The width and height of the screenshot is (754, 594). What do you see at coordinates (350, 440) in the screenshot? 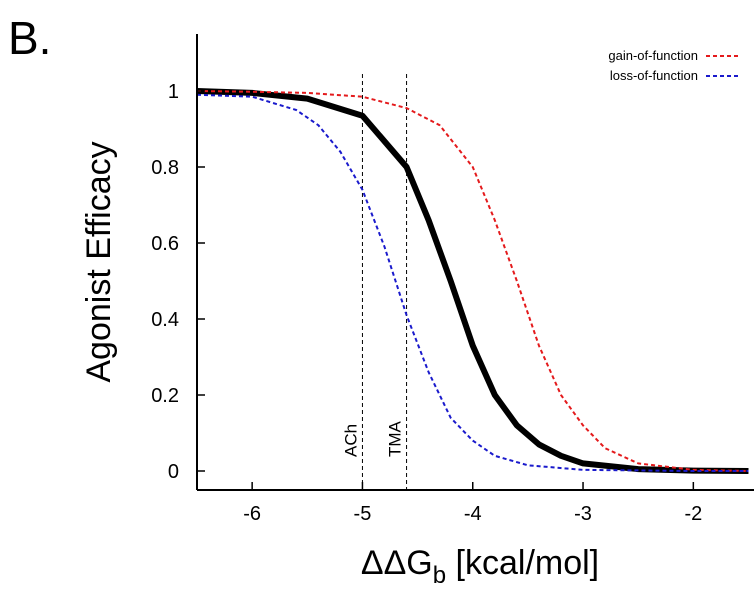
I see `reference-line-label: ACh` at bounding box center [350, 440].